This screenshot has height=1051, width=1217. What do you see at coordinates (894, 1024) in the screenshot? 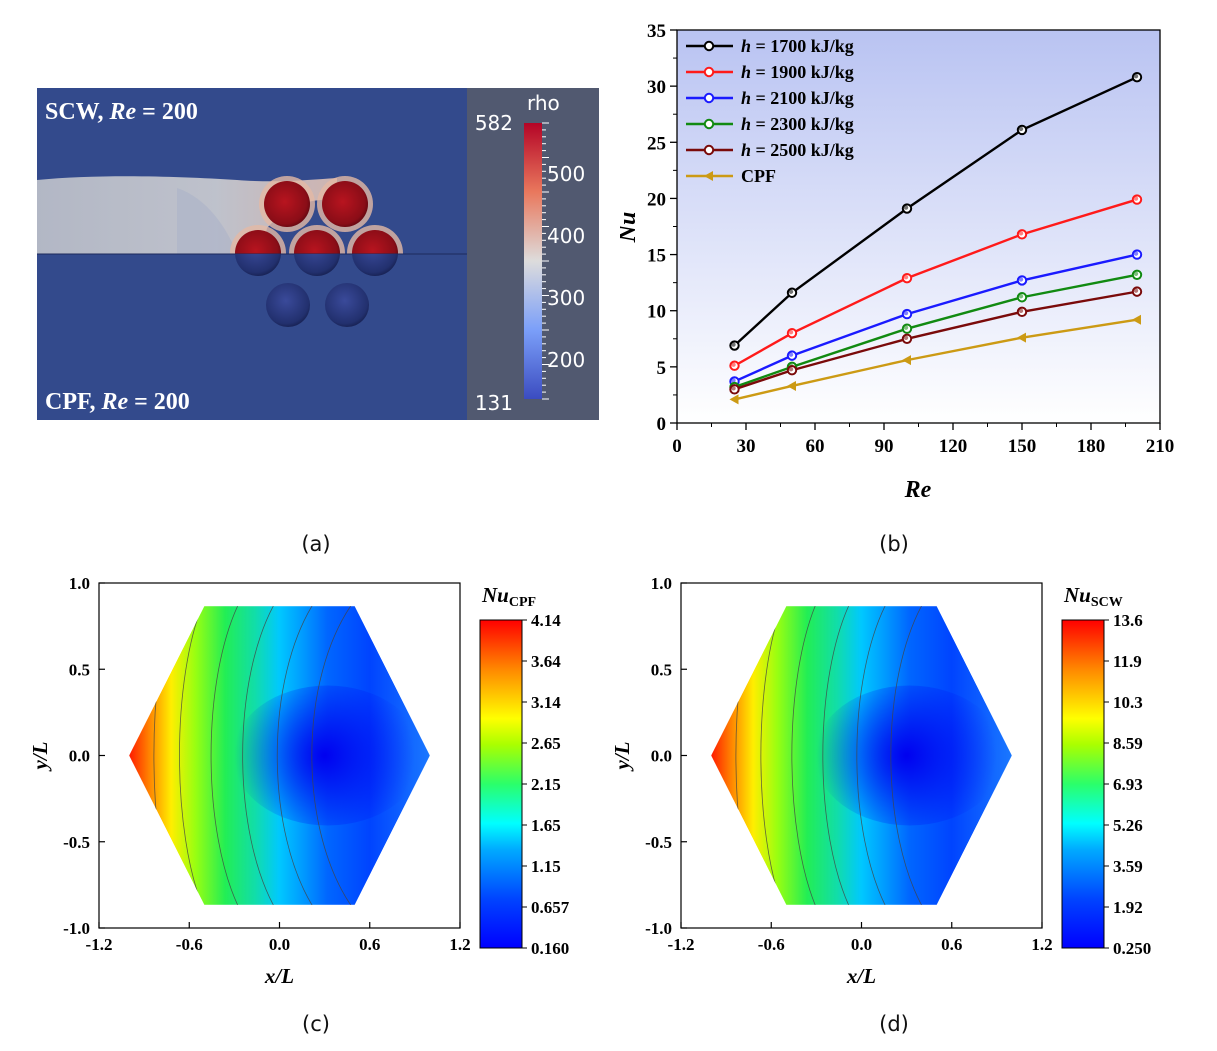
I see `caption-d: (d)` at bounding box center [894, 1024].